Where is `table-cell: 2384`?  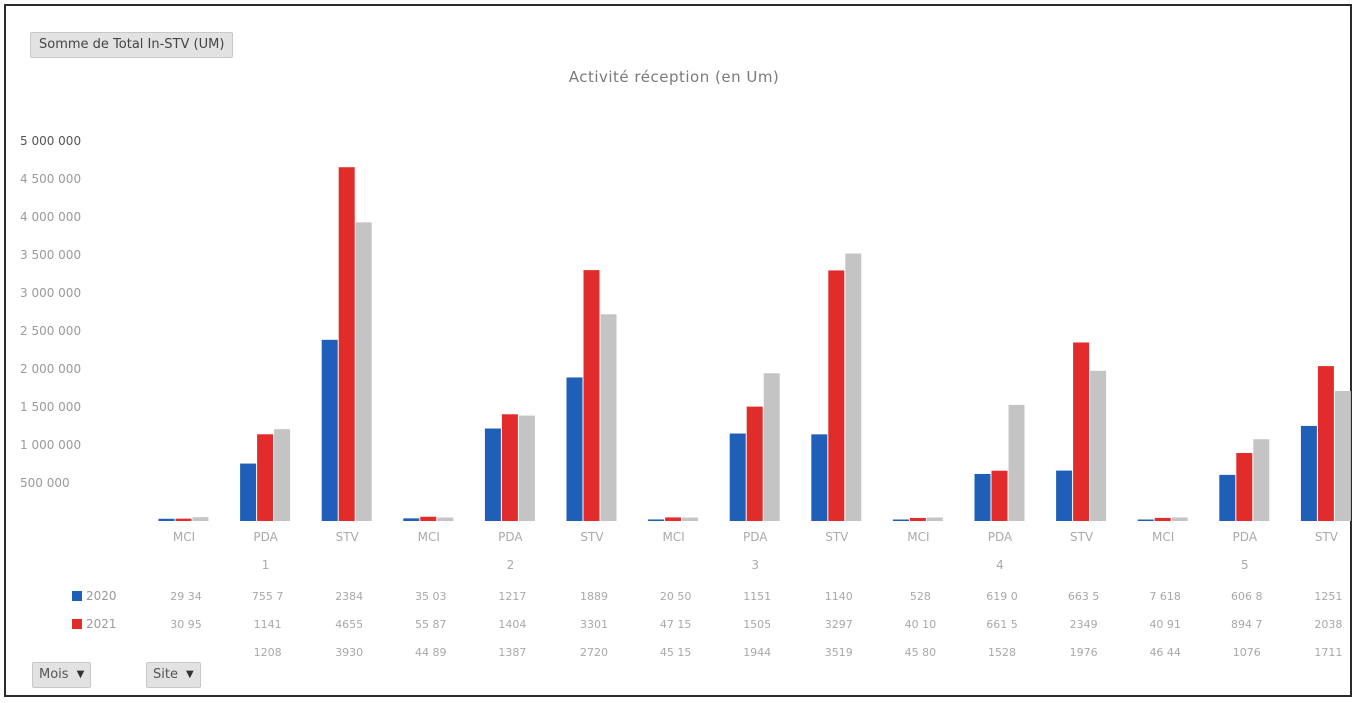 table-cell: 2384 is located at coordinates (349, 596).